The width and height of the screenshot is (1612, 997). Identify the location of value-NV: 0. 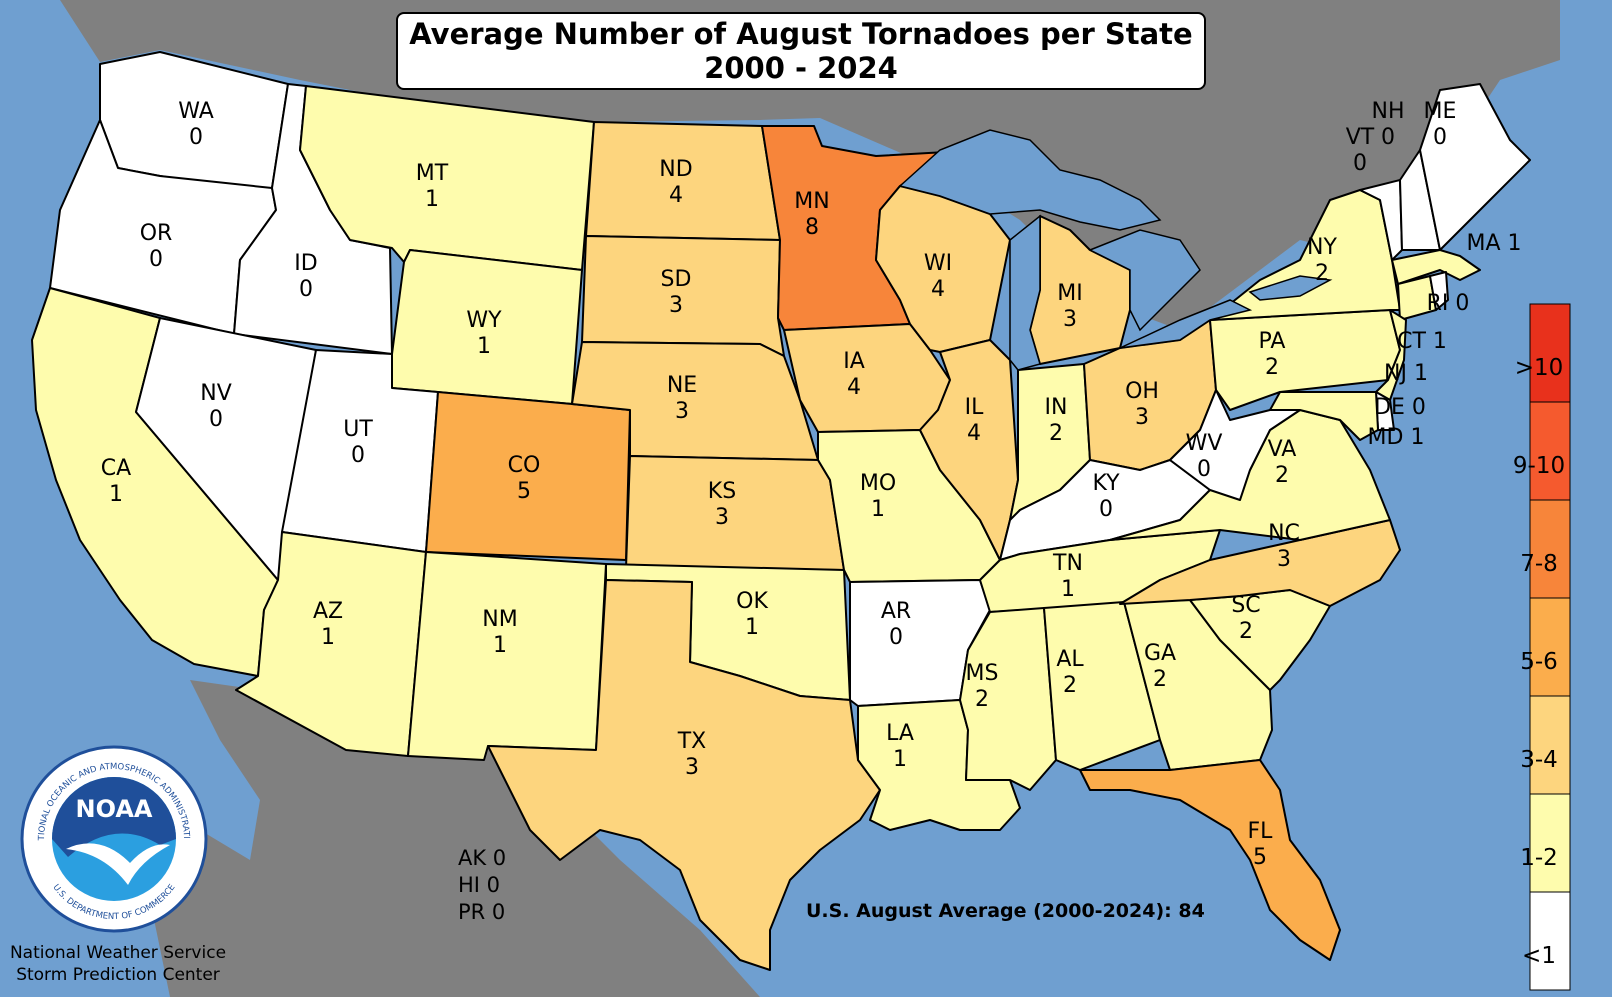
(216, 419).